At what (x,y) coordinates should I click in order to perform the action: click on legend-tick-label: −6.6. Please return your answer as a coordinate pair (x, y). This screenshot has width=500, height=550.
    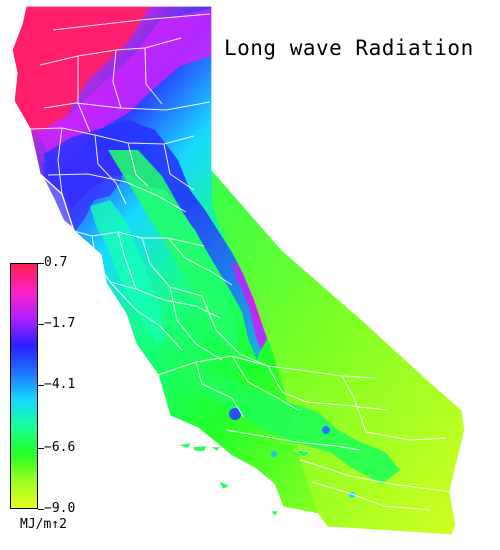
    Looking at the image, I should click on (60, 447).